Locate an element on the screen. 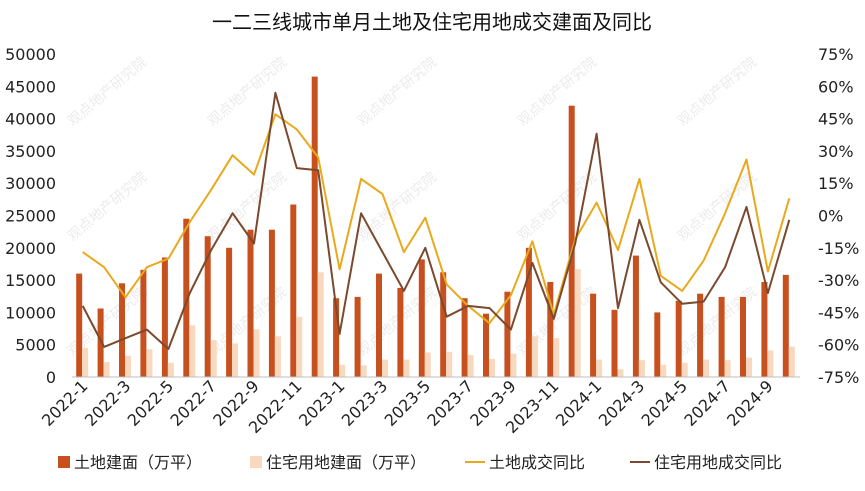 This screenshot has height=491, width=865. right-axis-tick-label: 15% is located at coordinates (836, 183).